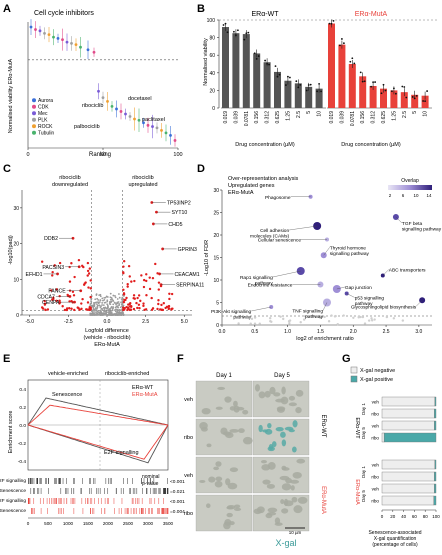 This screenshot has width=442, height=555. I want to click on gene-label-serpina11: SERPINA11, so click(190, 286).